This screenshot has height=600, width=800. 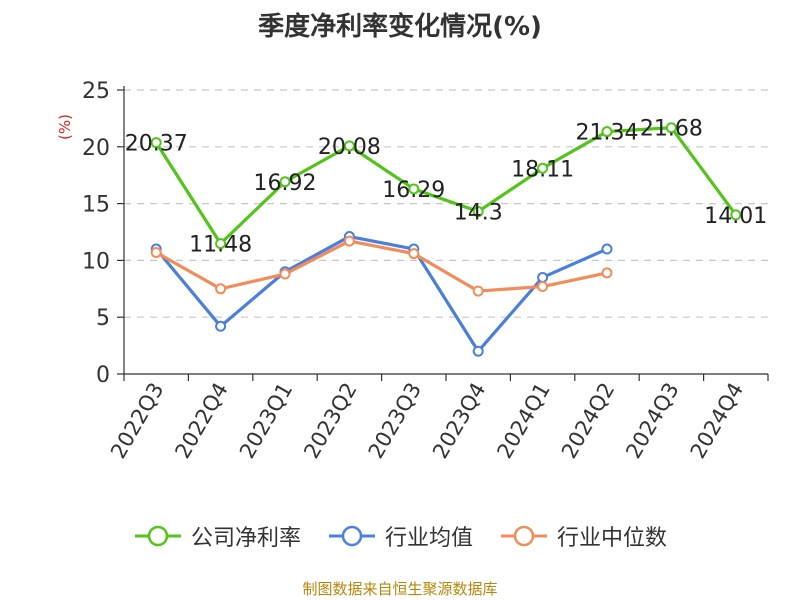 What do you see at coordinates (330, 421) in the screenshot?
I see `x-tick-label: 2023Q2` at bounding box center [330, 421].